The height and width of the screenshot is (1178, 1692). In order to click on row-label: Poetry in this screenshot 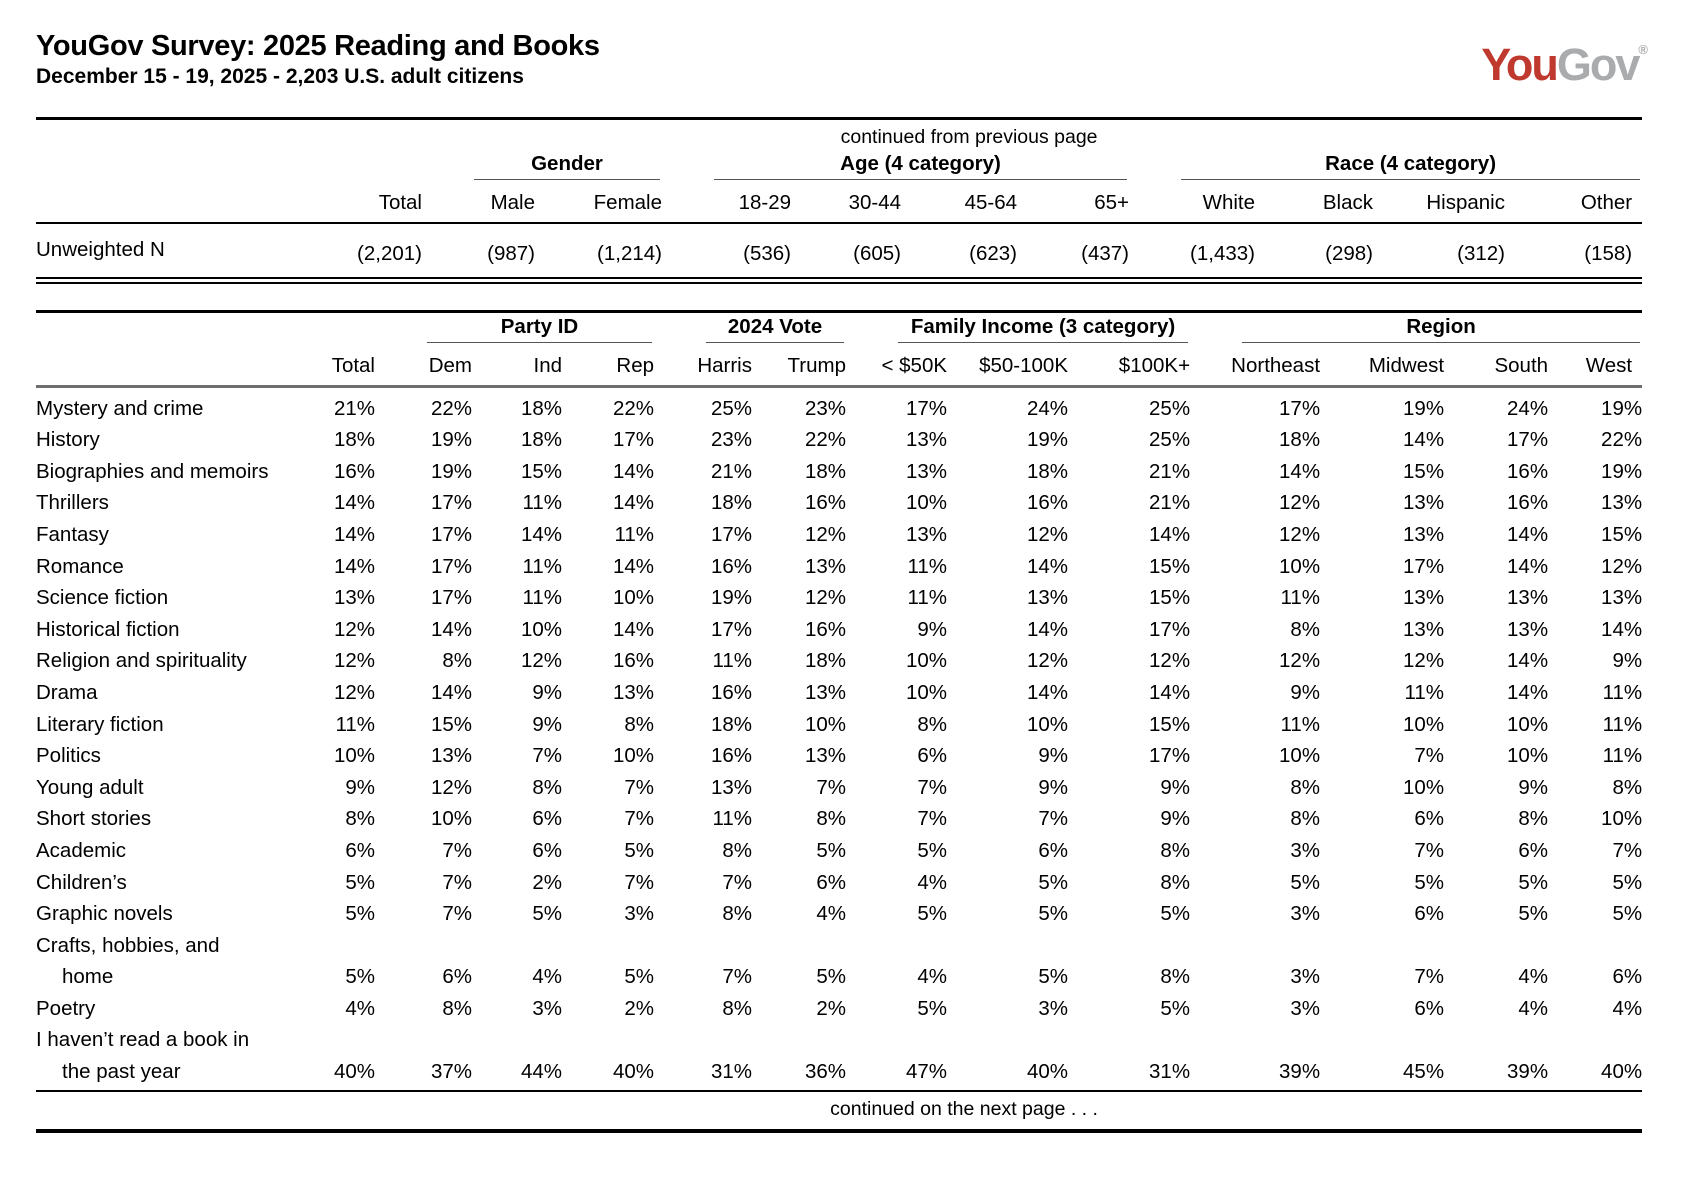, I will do `click(161, 1009)`.